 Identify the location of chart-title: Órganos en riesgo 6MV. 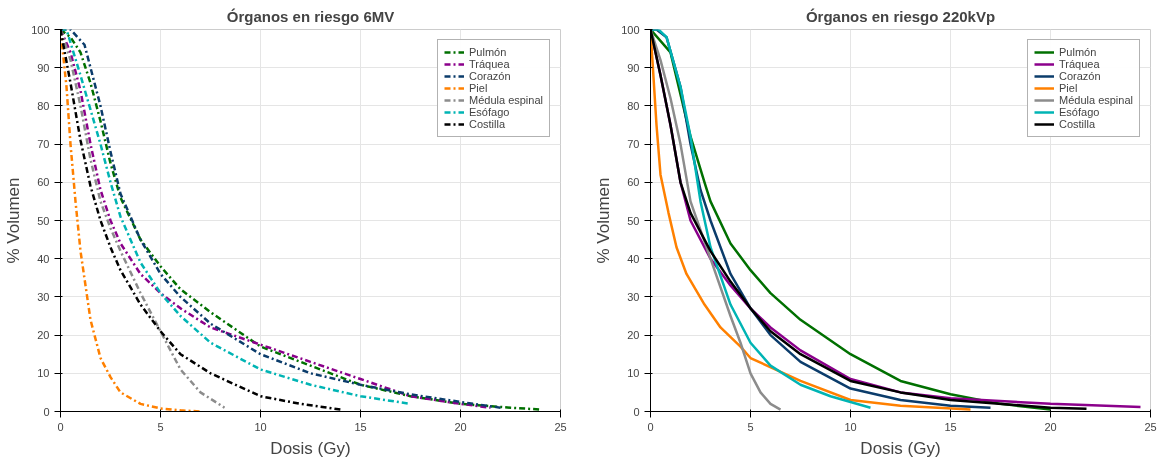
(310, 16).